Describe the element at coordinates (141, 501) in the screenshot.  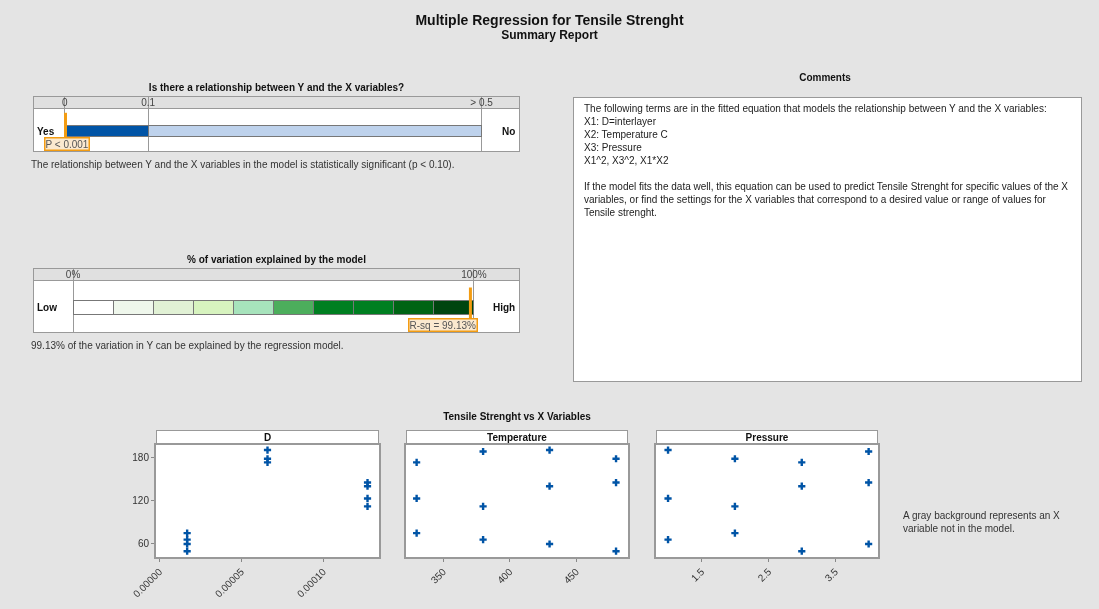
I see `y-tick-label: 120` at that location.